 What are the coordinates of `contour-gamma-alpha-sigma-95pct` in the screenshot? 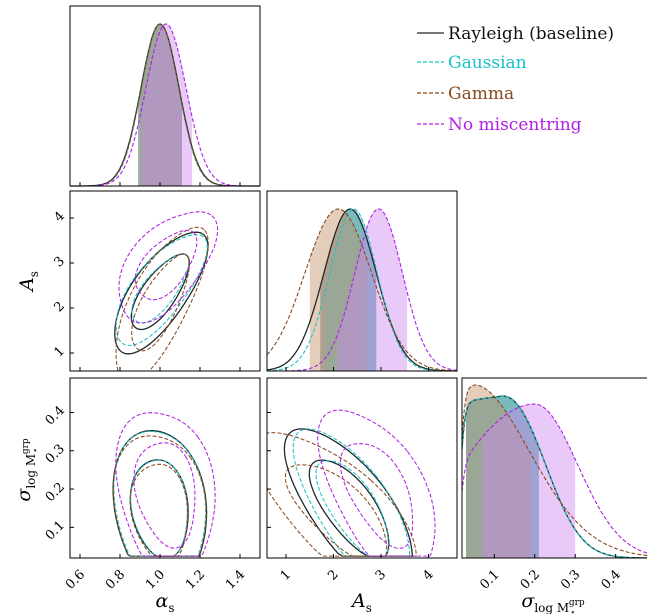 It's located at (159, 496).